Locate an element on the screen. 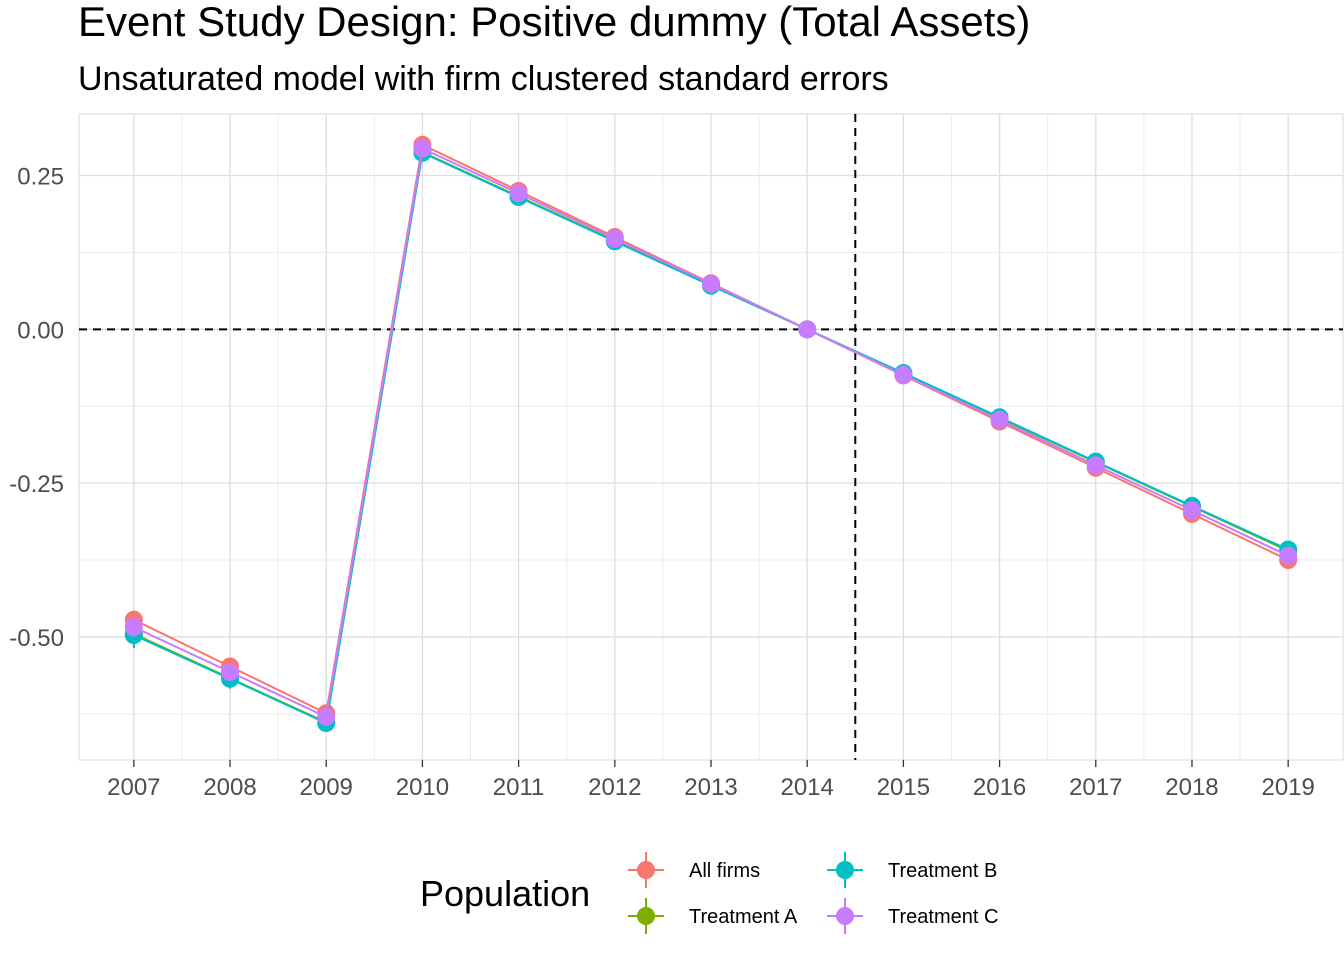 This screenshot has width=1344, height=960. x-tick-label: 2013 is located at coordinates (710, 787).